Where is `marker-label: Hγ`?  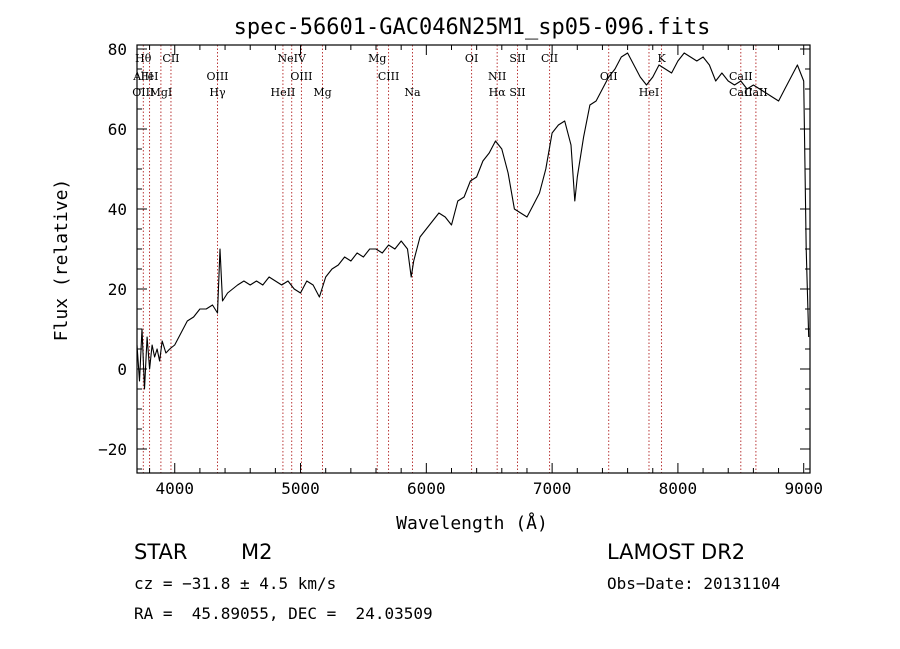 marker-label: Hγ is located at coordinates (217, 92).